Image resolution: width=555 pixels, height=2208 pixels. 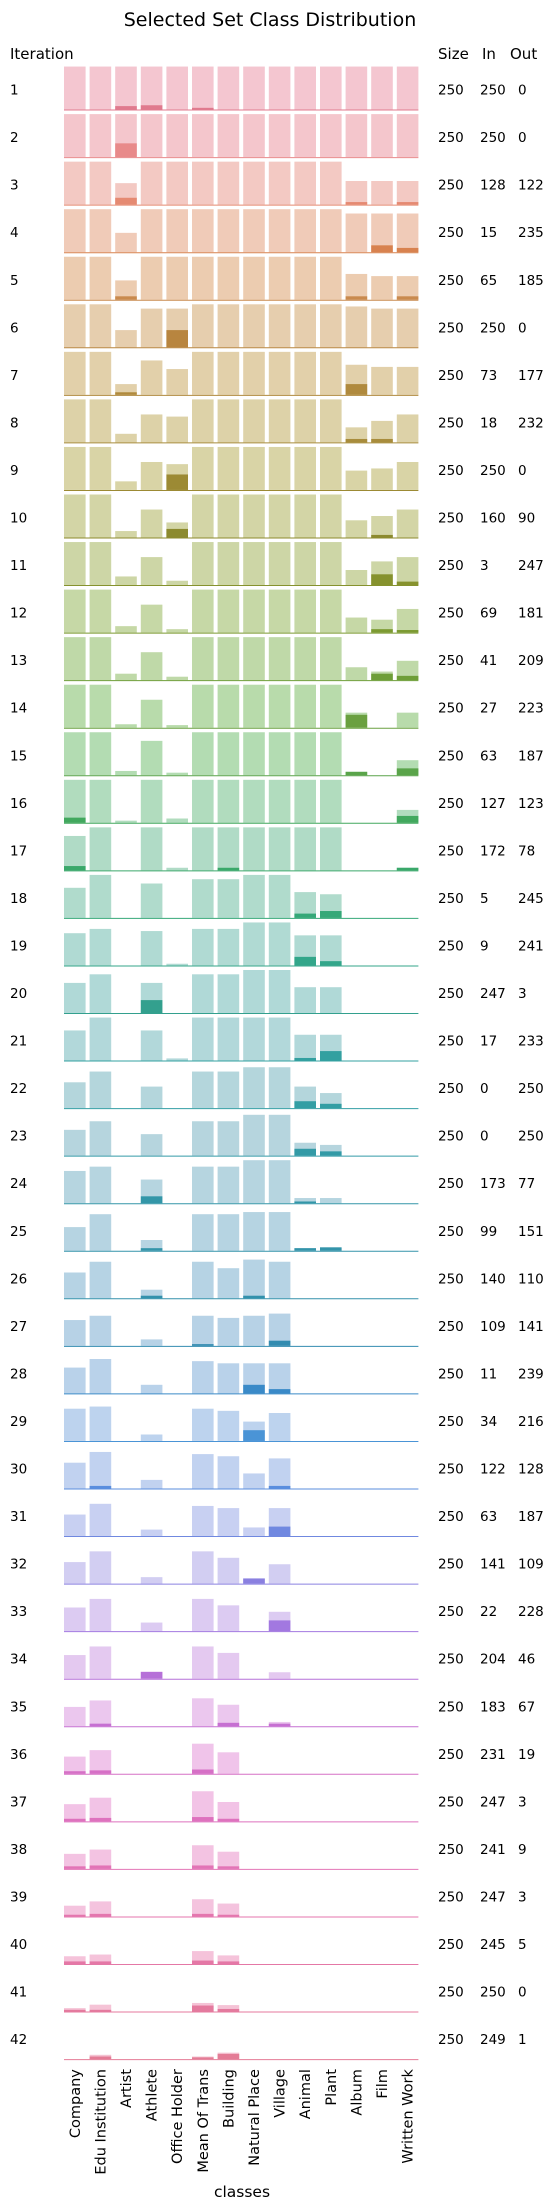 I want to click on in-value: 41, so click(x=488, y=661).